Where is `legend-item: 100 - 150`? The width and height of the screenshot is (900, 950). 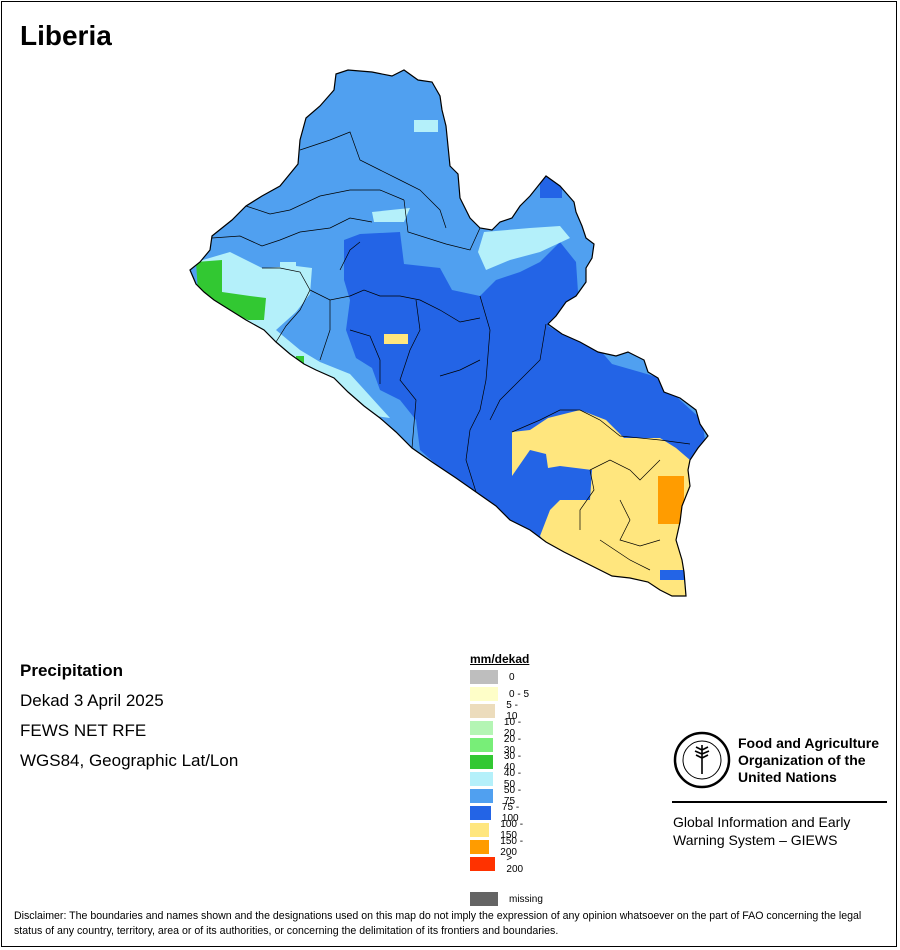
legend-item: 100 - 150 is located at coordinates (499, 830).